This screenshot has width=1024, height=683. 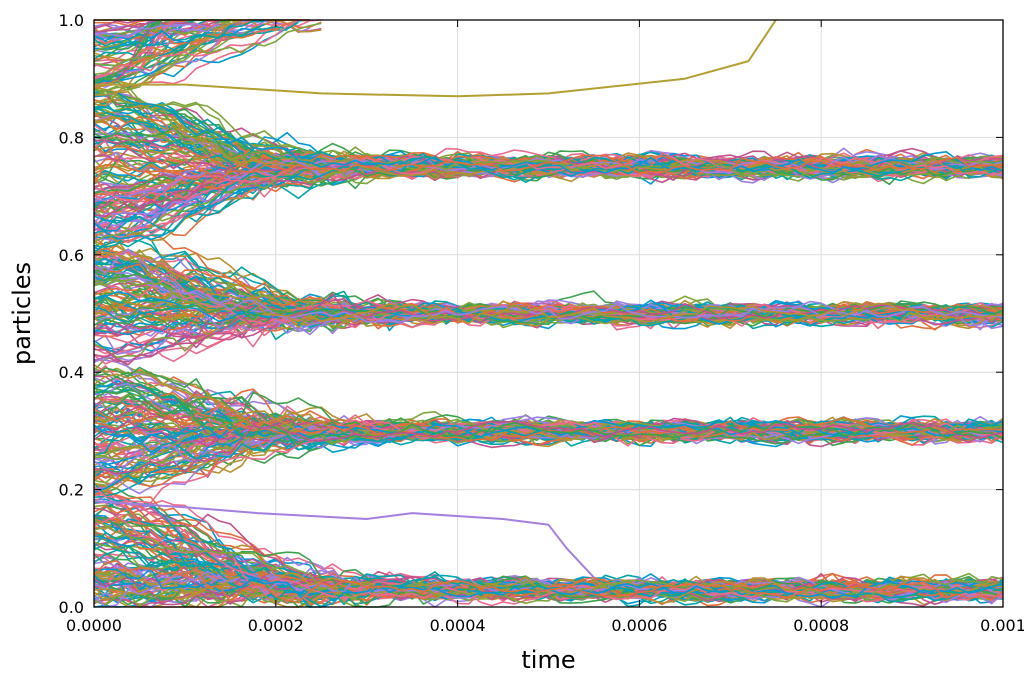 What do you see at coordinates (71, 607) in the screenshot?
I see `y-tick-label: 0.0` at bounding box center [71, 607].